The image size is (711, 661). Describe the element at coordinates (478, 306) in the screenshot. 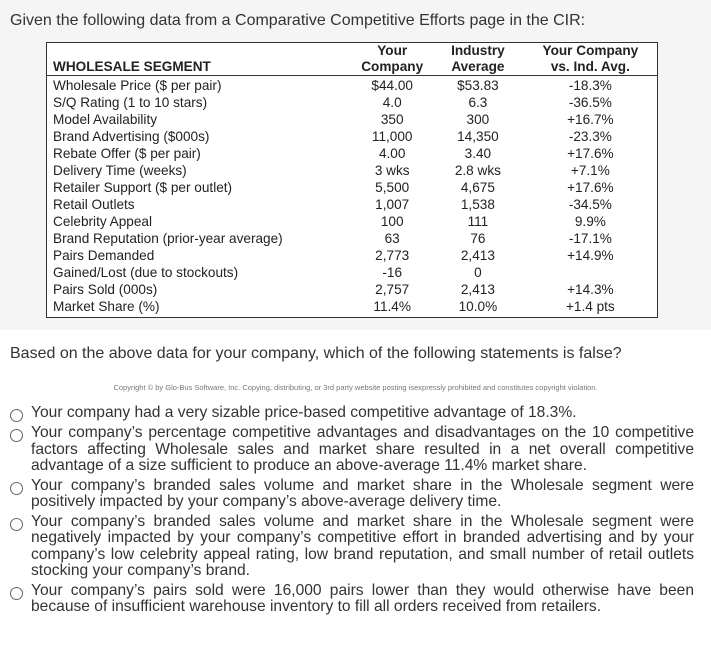

I see `industry-average-value: 10.0%` at that location.